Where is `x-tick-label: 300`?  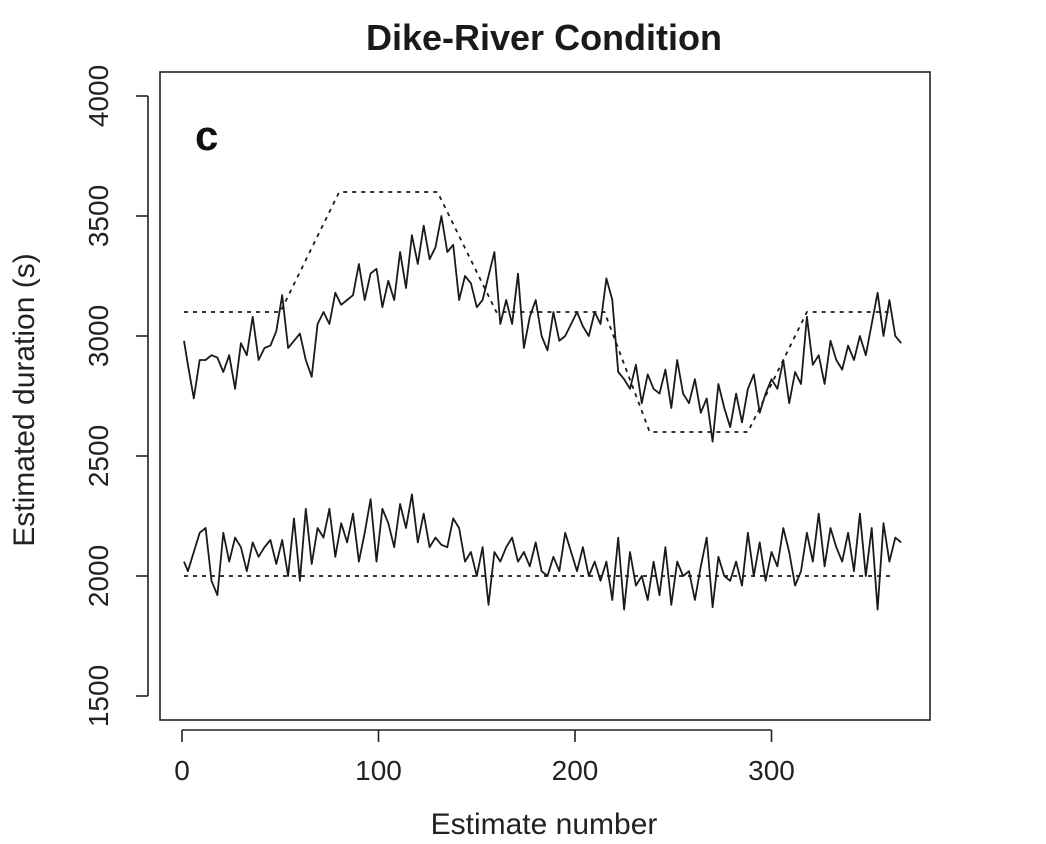 x-tick-label: 300 is located at coordinates (771, 770).